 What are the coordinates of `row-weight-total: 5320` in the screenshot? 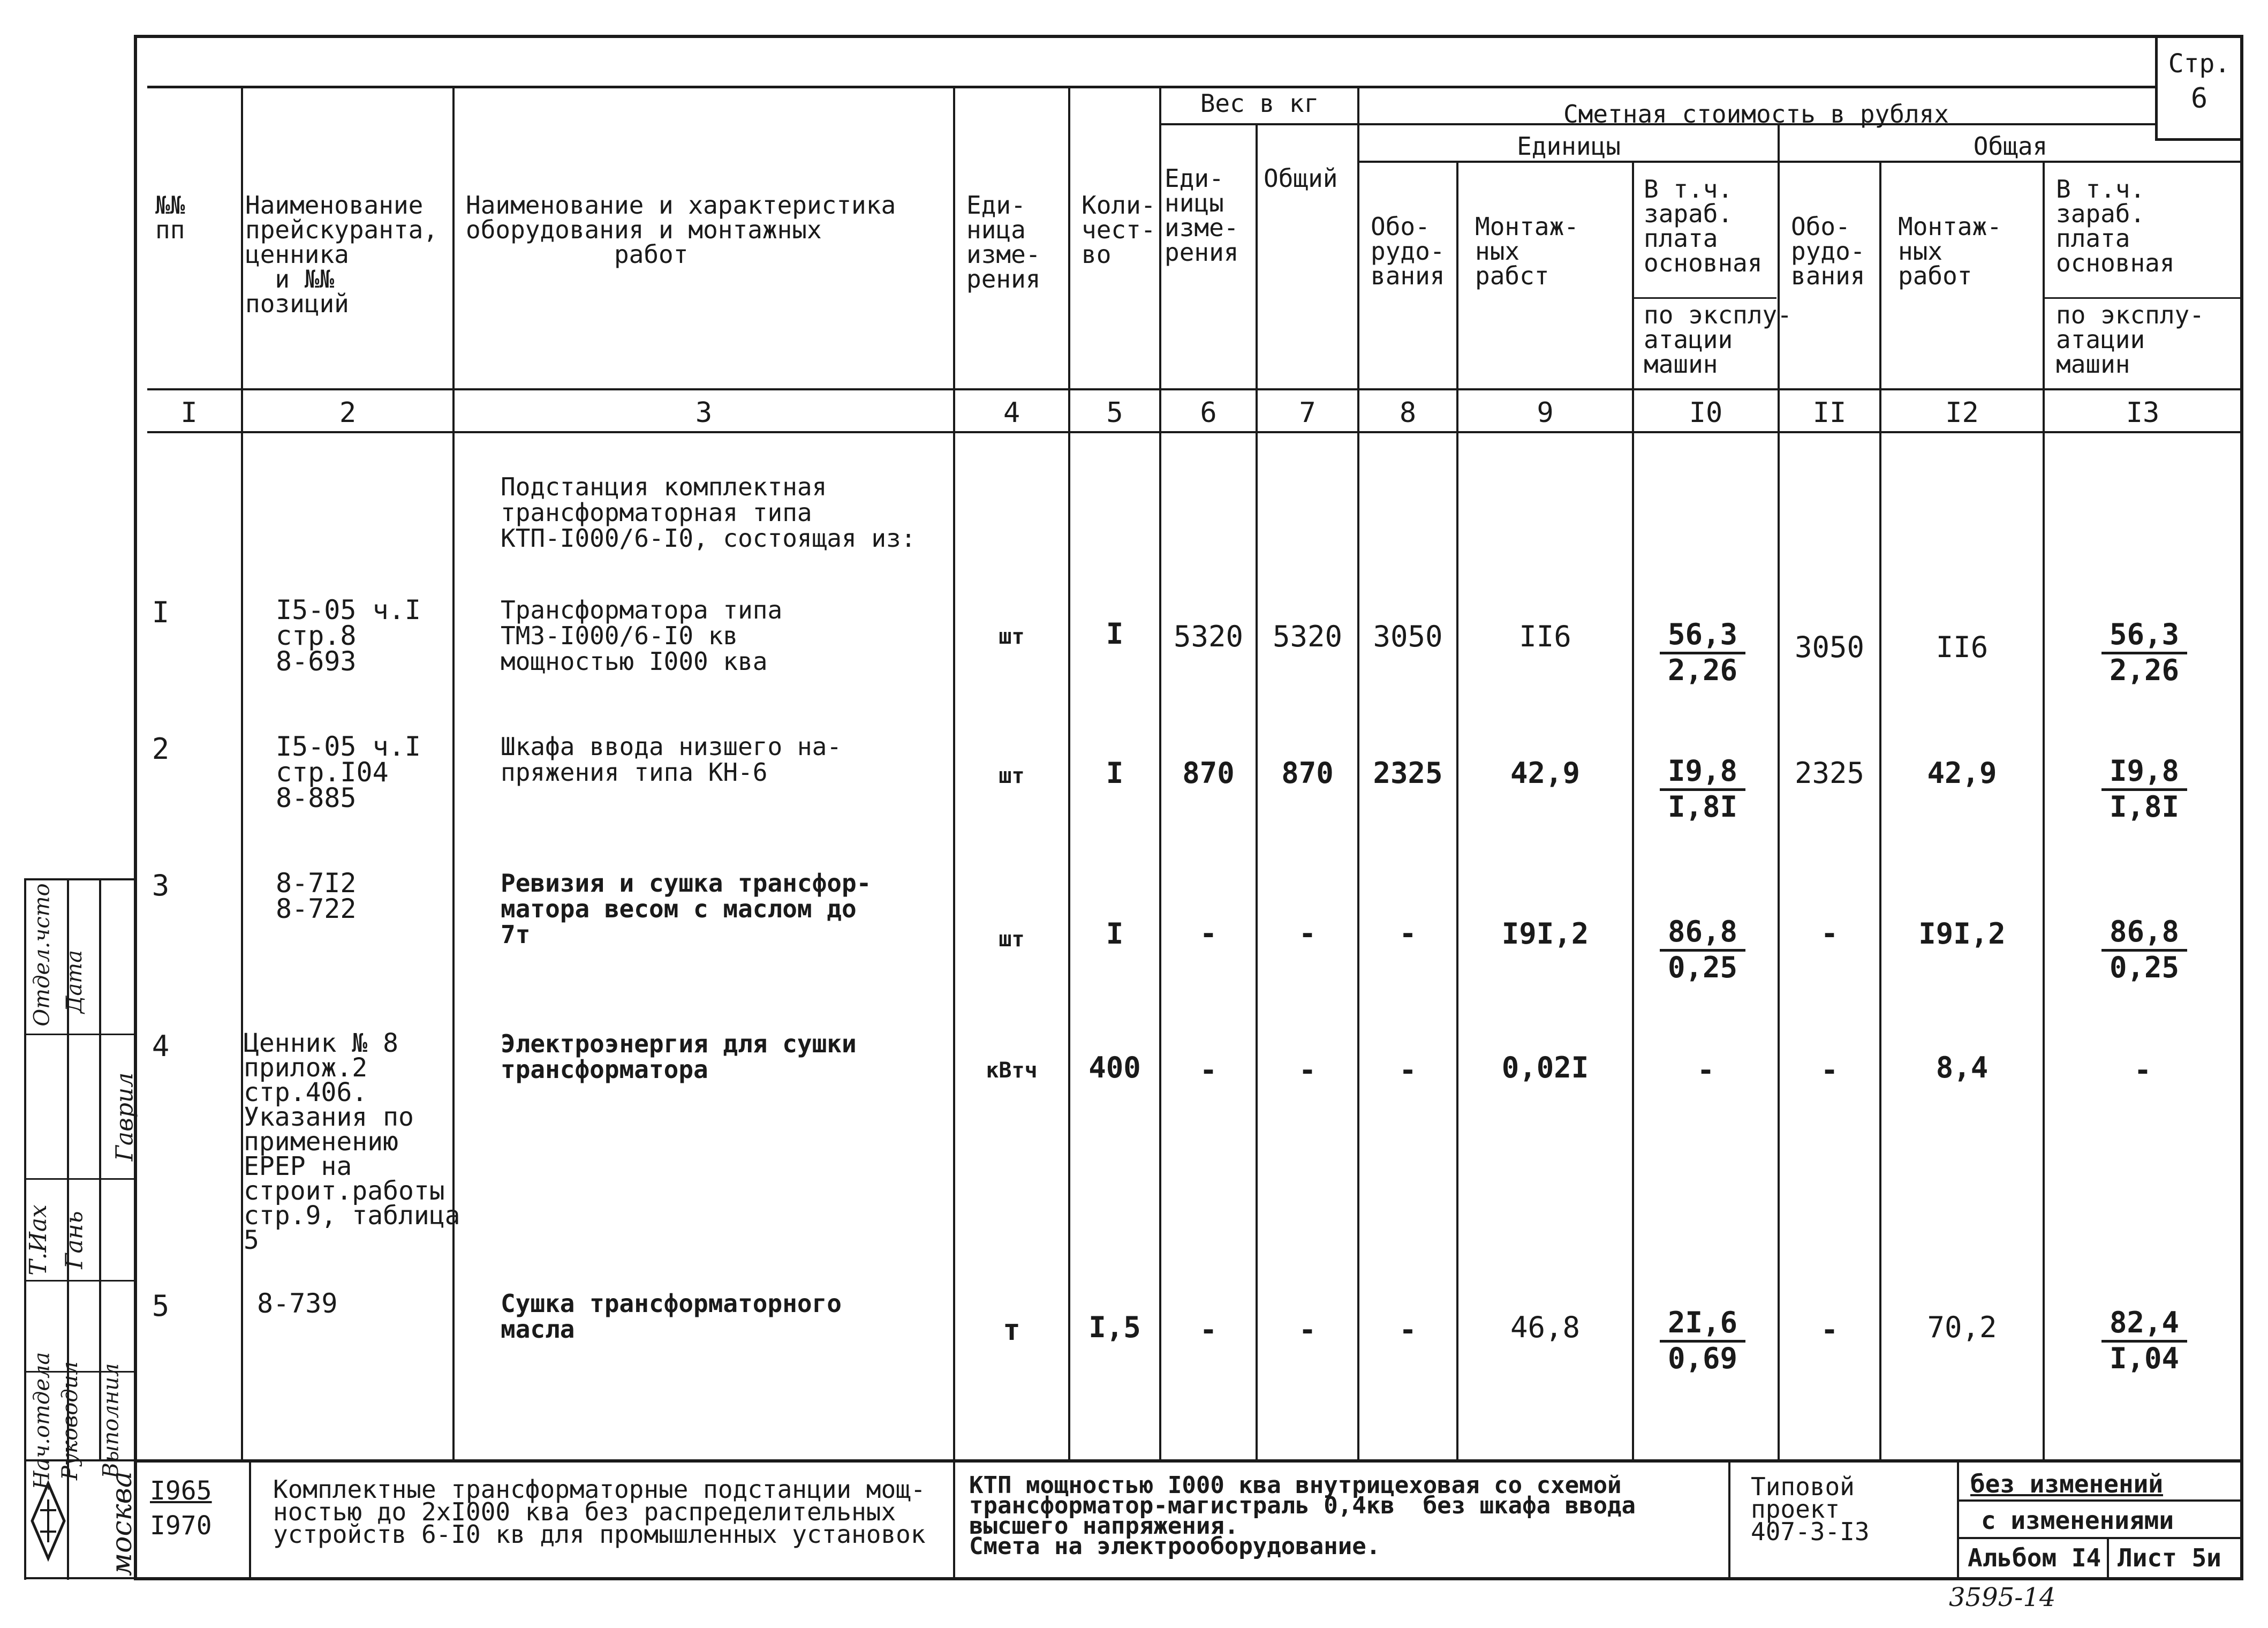 It's located at (1307, 636).